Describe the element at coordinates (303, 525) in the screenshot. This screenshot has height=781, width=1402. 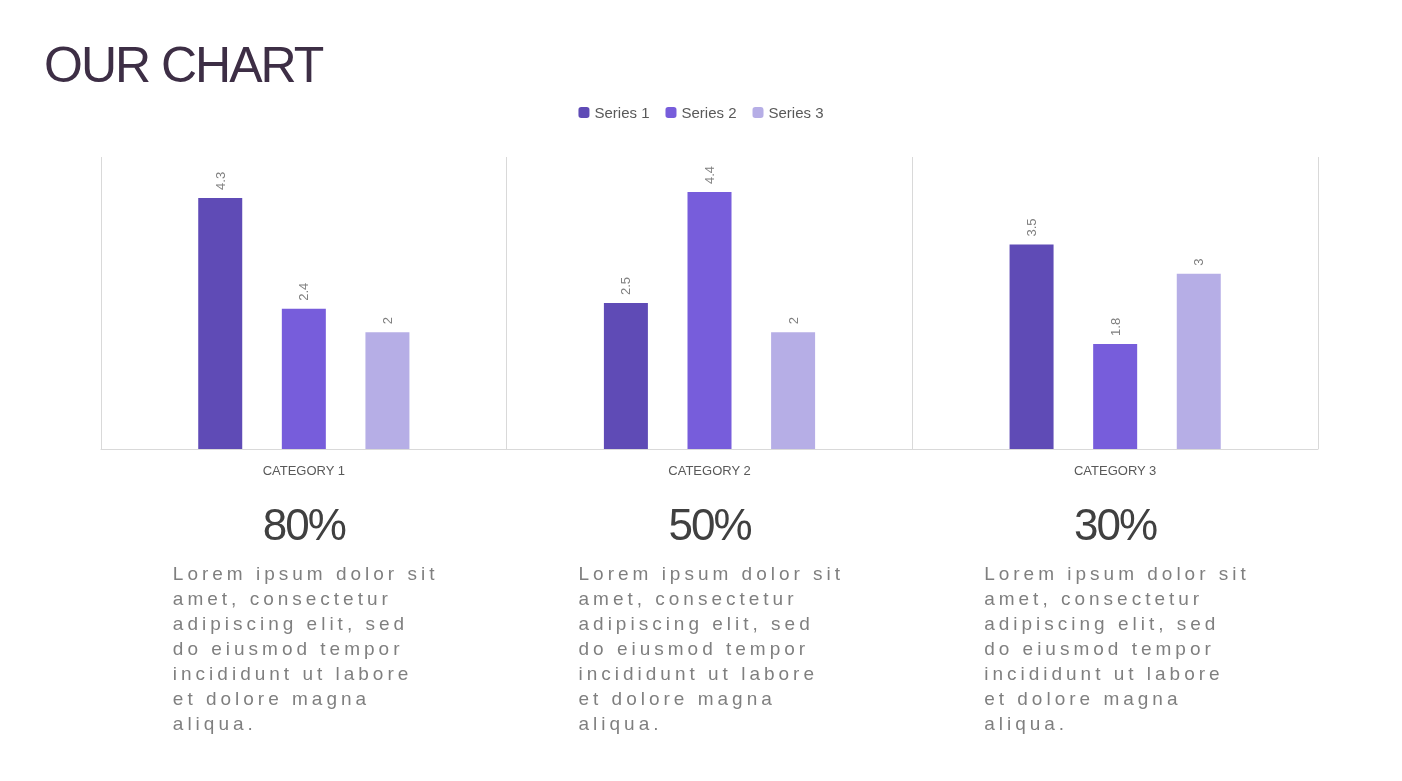
I see `text: 80%` at that location.